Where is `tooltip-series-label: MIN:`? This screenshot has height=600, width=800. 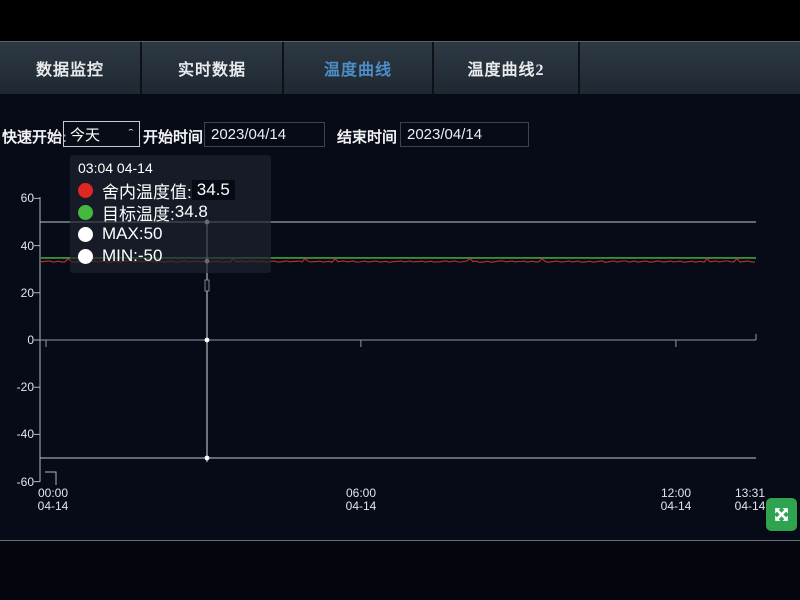 tooltip-series-label: MIN: is located at coordinates (120, 255).